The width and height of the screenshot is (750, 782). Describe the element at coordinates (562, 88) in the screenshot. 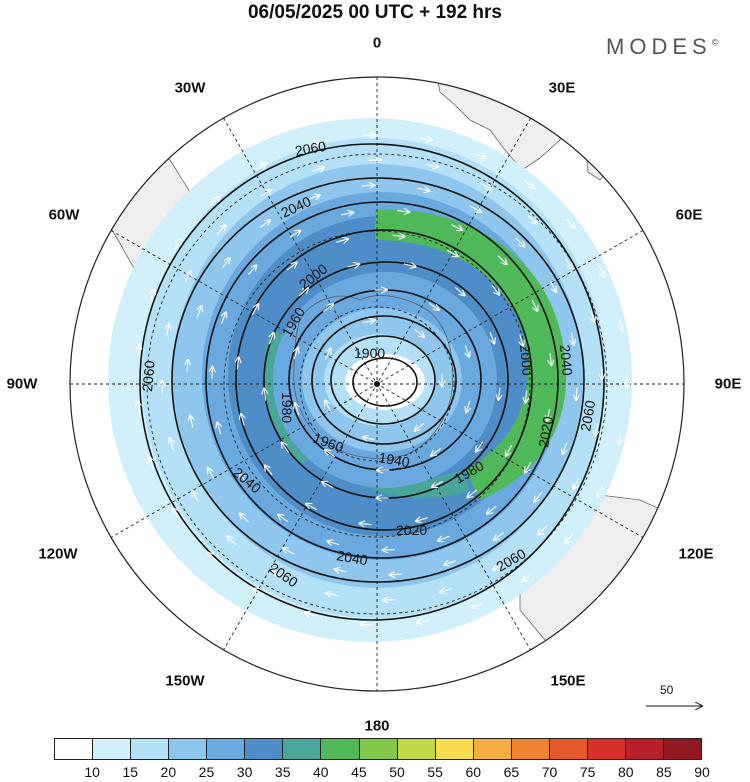

I see `lon-label-30e: 30E` at that location.